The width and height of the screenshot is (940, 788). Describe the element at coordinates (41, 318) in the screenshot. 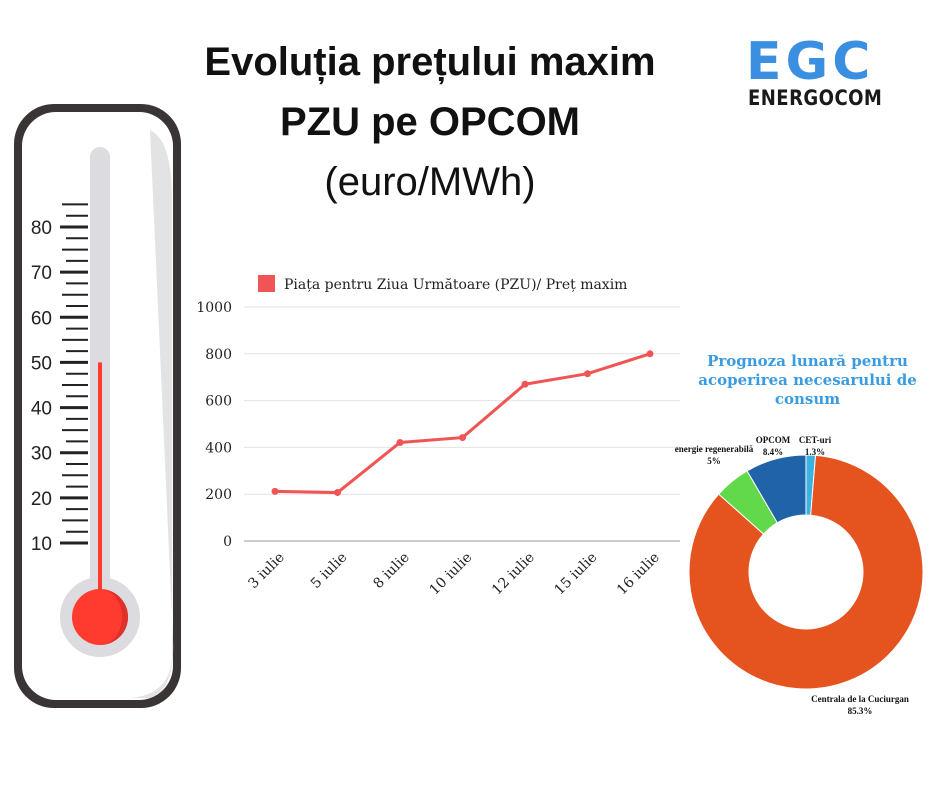

I see `thermo-tick-label: 60` at that location.